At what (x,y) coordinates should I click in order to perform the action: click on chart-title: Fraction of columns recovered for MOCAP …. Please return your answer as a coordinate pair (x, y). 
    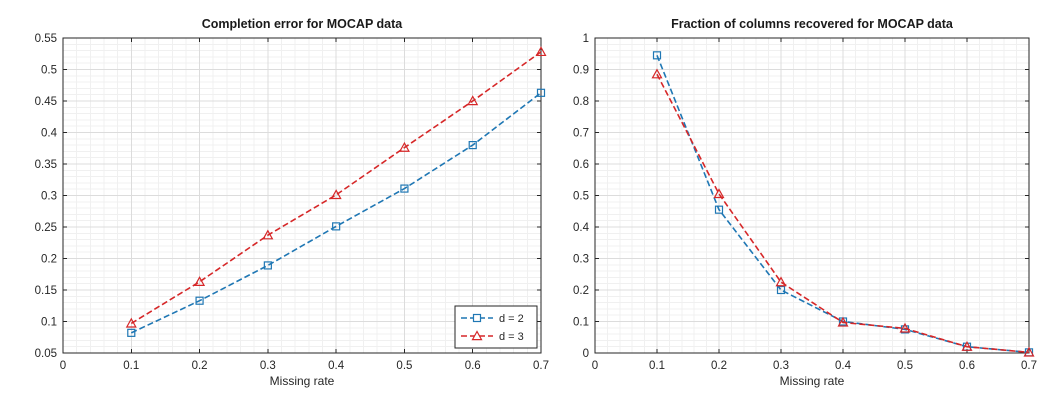
    Looking at the image, I should click on (812, 24).